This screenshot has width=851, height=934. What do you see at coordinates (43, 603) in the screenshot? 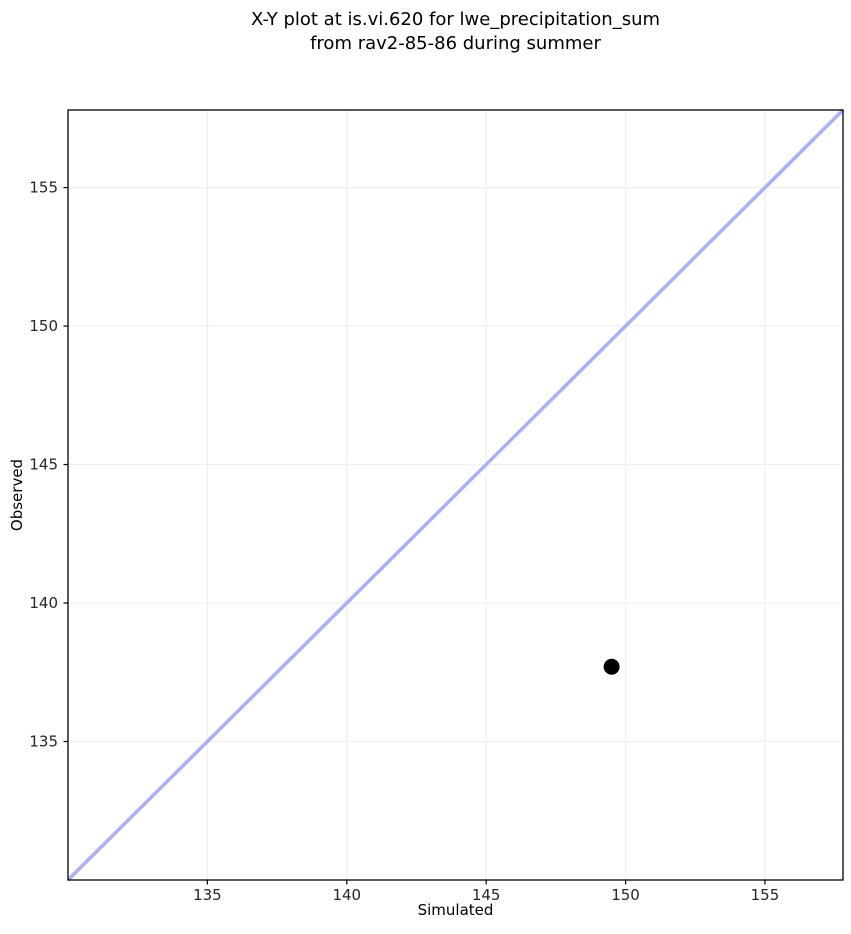
I see `y-tick-label: 140` at bounding box center [43, 603].